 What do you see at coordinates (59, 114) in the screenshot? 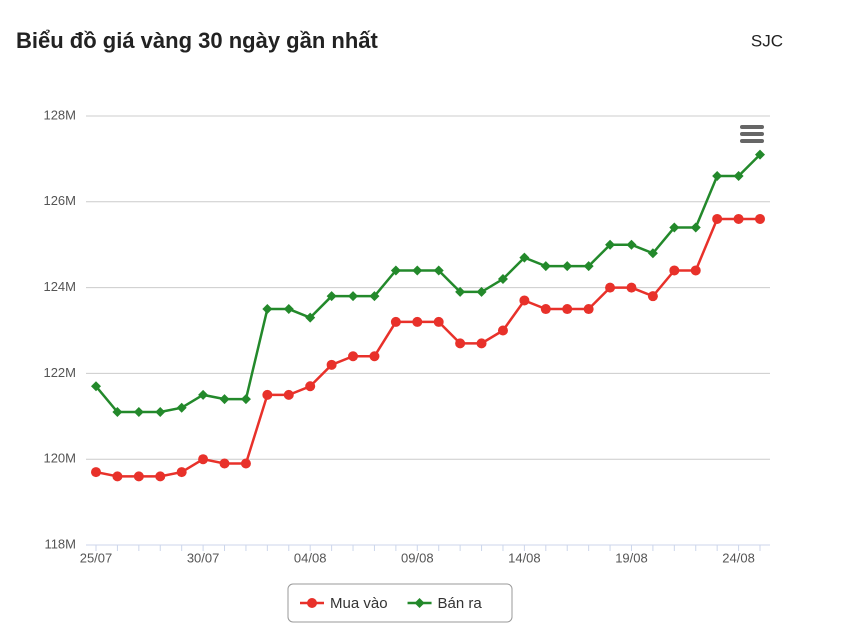
I see `y-tick-label: 128M` at bounding box center [59, 114].